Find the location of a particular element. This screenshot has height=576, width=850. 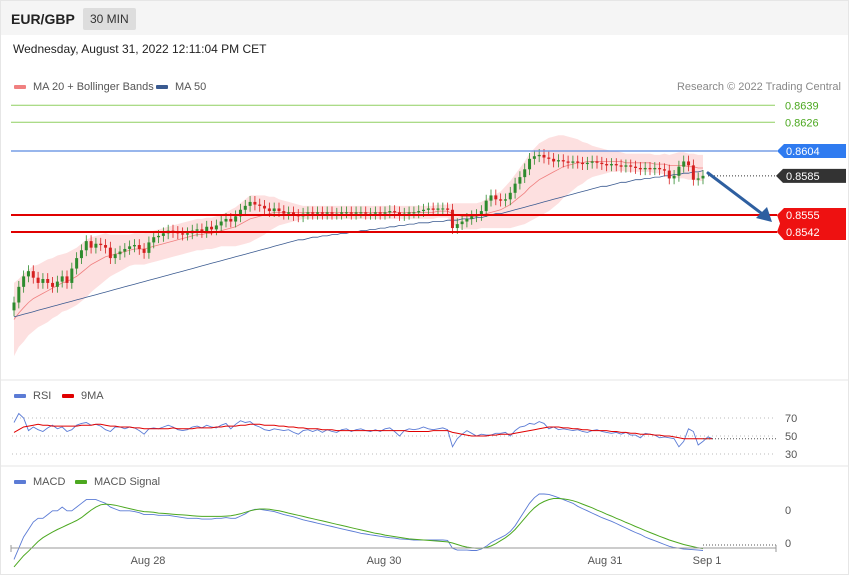

timeframe-badge: 30 MIN is located at coordinates (109, 19).